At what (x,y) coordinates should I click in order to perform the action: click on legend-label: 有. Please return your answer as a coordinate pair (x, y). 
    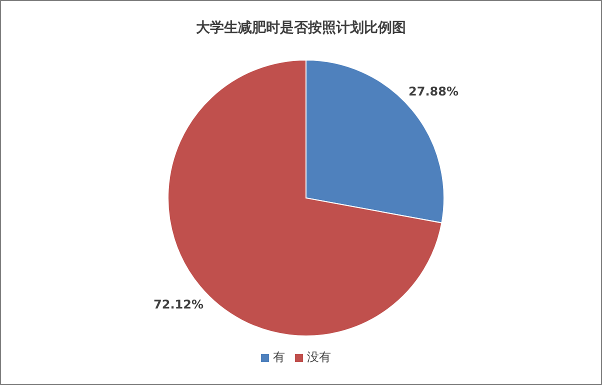
    Looking at the image, I should click on (279, 357).